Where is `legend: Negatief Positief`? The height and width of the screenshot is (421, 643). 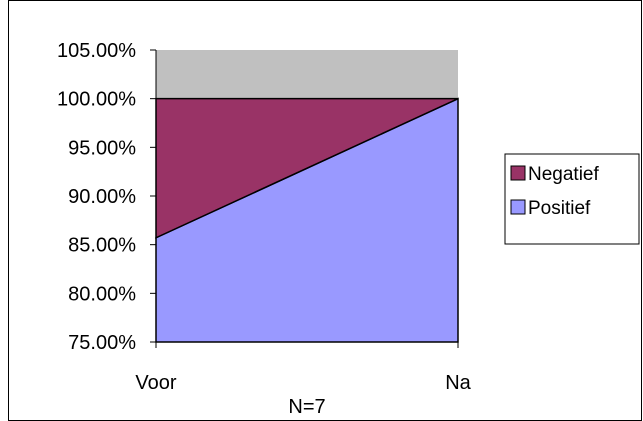 legend: Negatief Positief is located at coordinates (554, 191).